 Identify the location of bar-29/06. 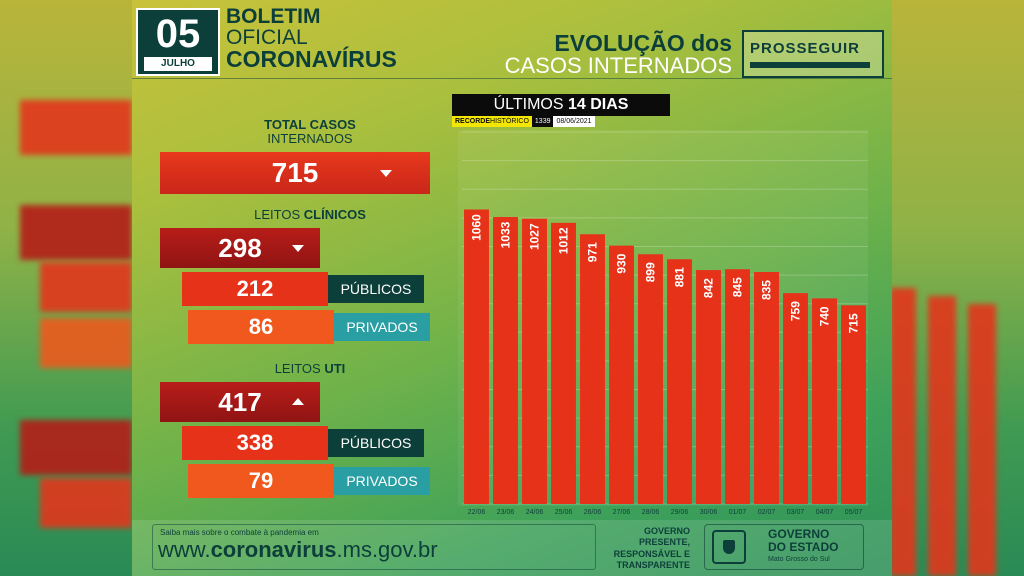
(679, 381).